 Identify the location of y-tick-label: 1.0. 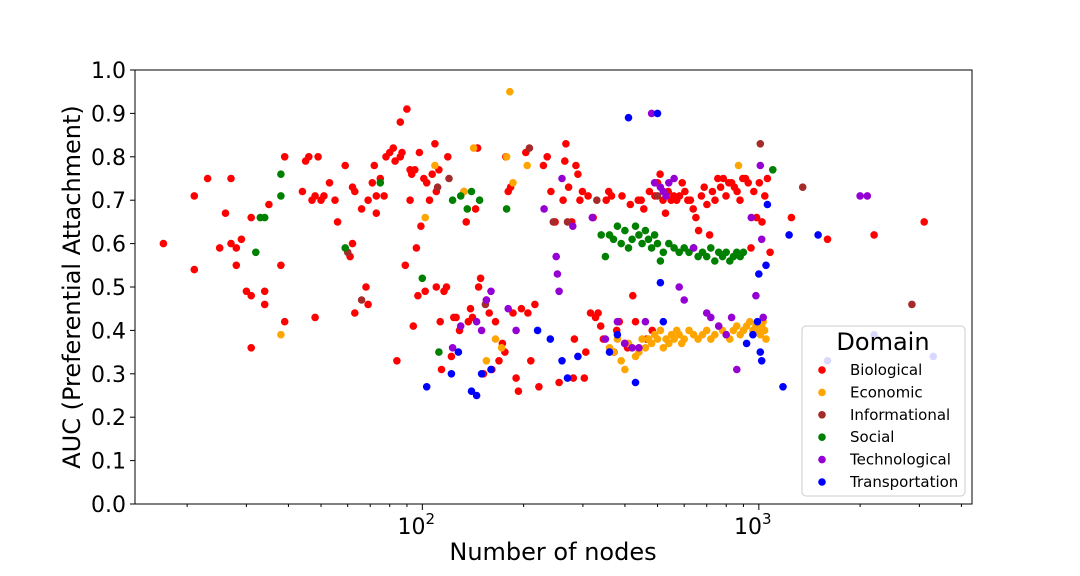
(108, 71).